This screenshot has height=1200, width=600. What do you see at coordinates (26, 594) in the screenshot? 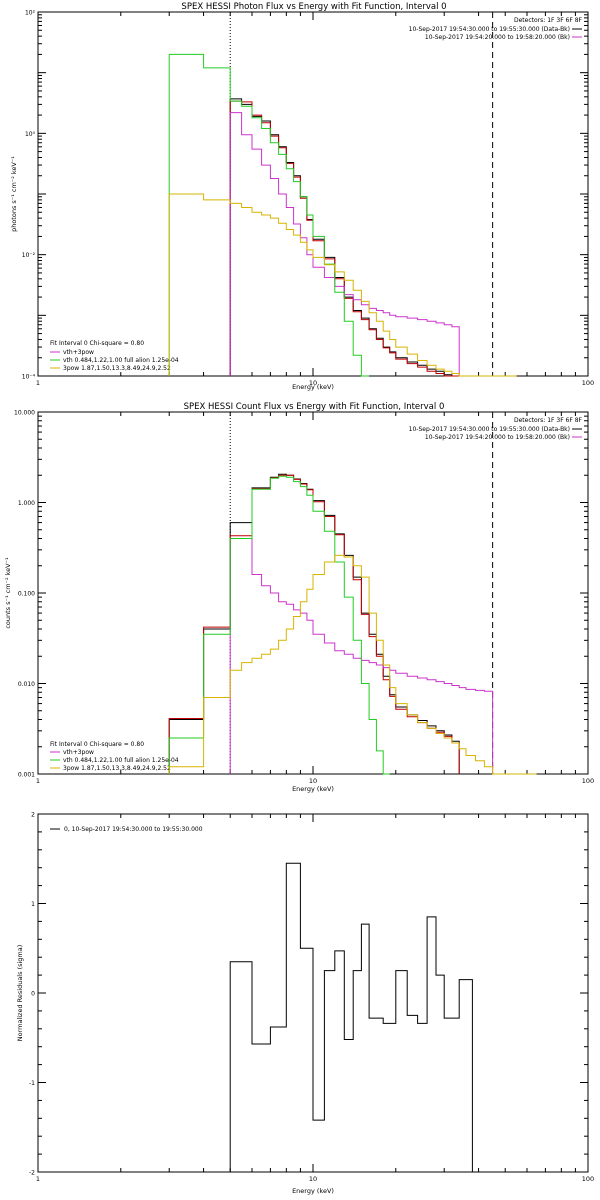
I see `y-tick-label: 0.100` at bounding box center [26, 594].